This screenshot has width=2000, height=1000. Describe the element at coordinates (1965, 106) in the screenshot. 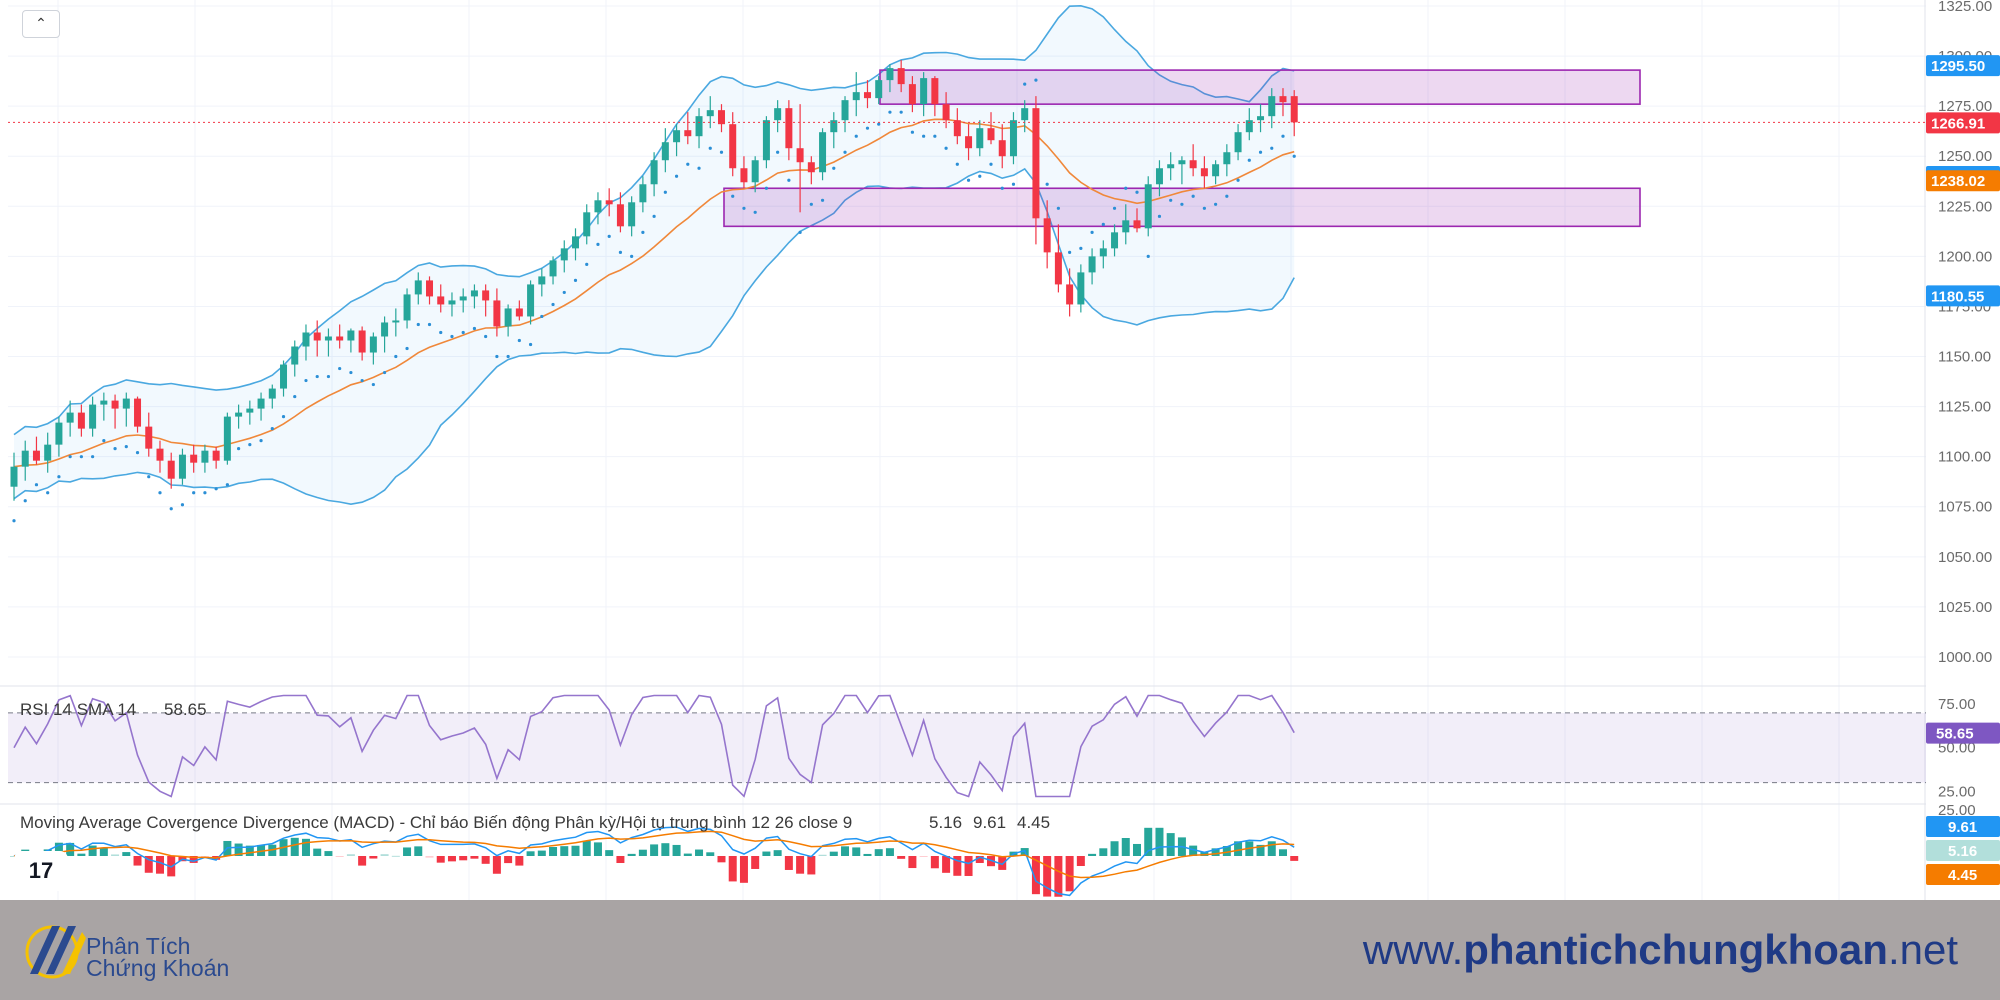

I see `price-tick-label: 1275.00` at that location.